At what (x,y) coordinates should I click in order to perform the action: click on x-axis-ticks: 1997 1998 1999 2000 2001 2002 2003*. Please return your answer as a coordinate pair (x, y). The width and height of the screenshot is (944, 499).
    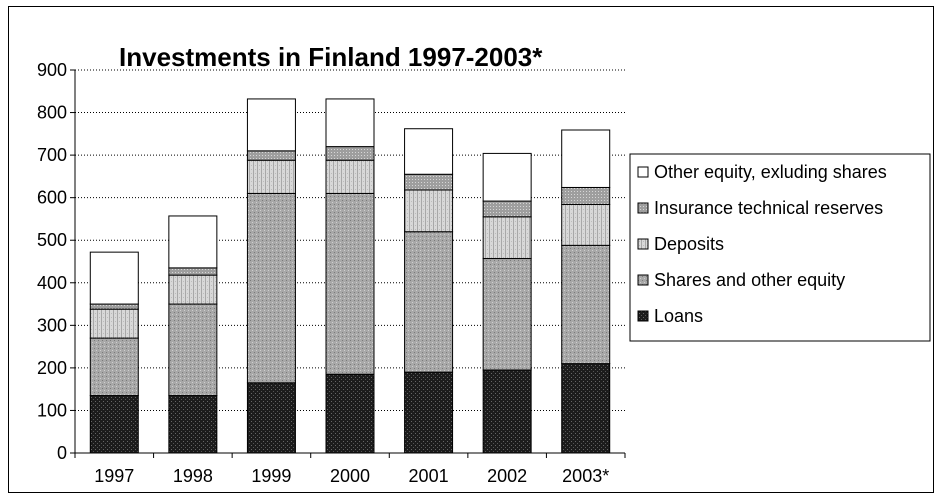
    Looking at the image, I should click on (350, 469).